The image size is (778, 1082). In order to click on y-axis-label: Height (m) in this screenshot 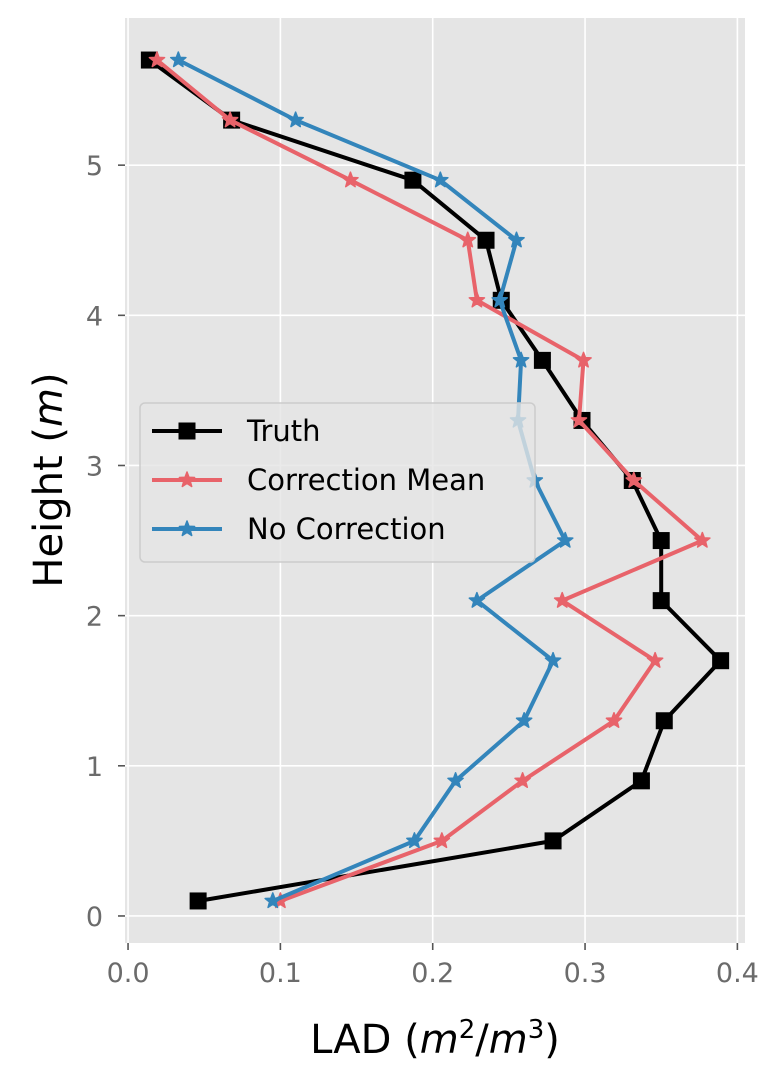, I will do `click(49, 479)`.